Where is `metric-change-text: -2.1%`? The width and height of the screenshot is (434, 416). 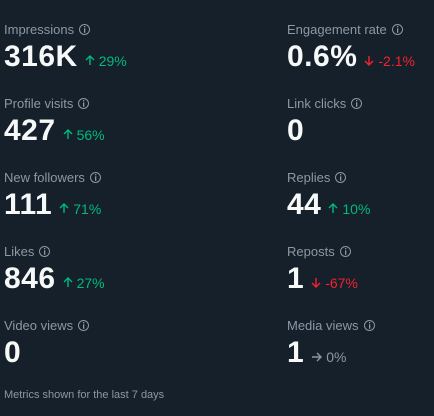 metric-change-text: -2.1% is located at coordinates (396, 60).